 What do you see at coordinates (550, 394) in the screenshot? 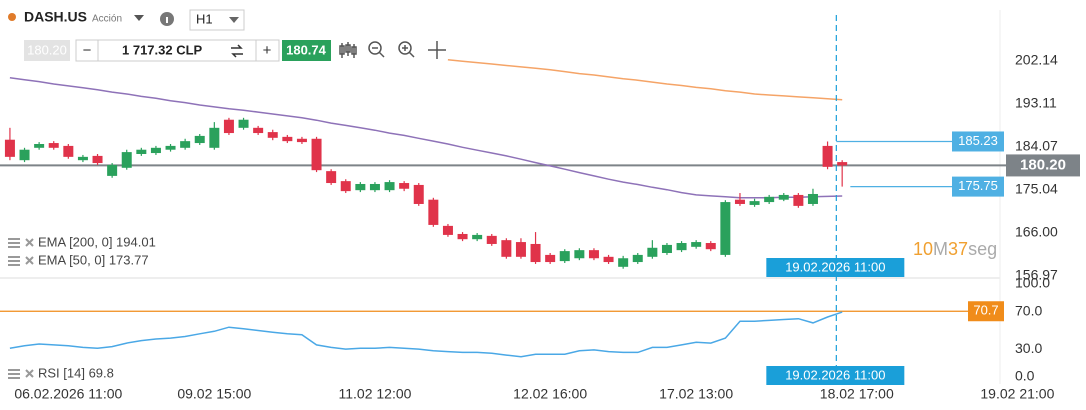
I see `x-tick-label: 12.02 16:00` at bounding box center [550, 394].